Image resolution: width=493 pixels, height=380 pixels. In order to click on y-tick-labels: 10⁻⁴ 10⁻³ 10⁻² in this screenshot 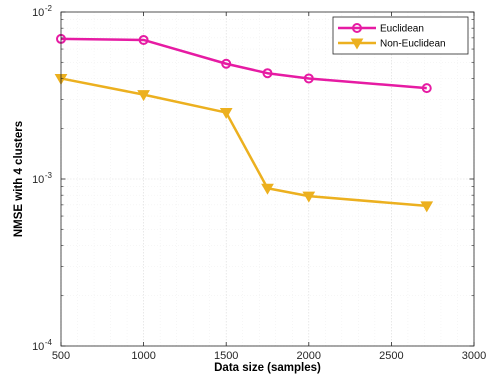, I will do `click(42, 178)`.